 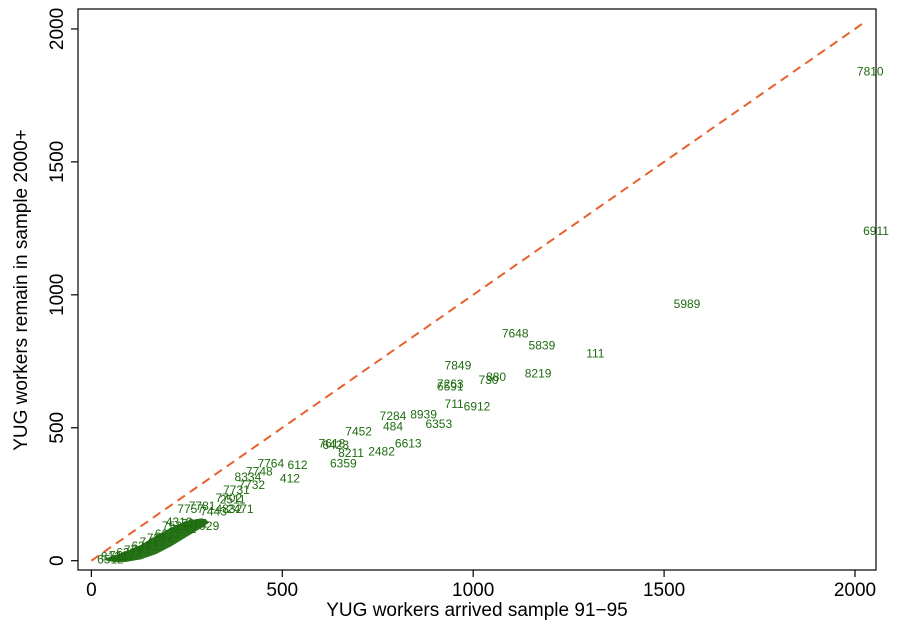 What do you see at coordinates (408, 444) in the screenshot?
I see `point-label: 6613` at bounding box center [408, 444].